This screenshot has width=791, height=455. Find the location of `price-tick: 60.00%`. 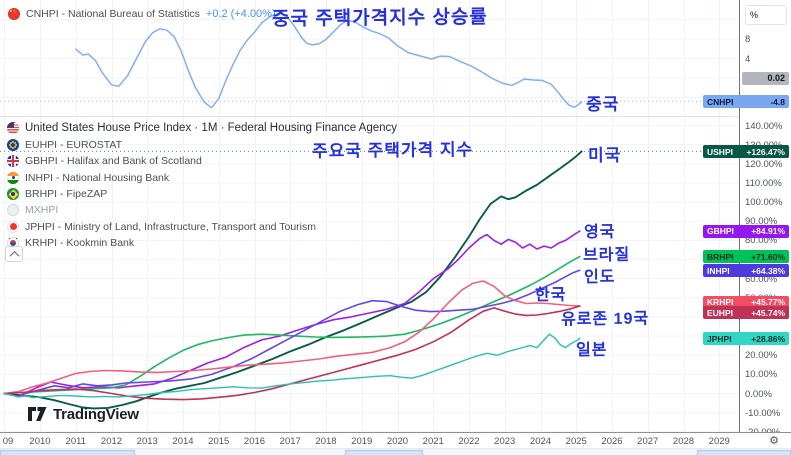

price-tick: 60.00% is located at coordinates (761, 279).